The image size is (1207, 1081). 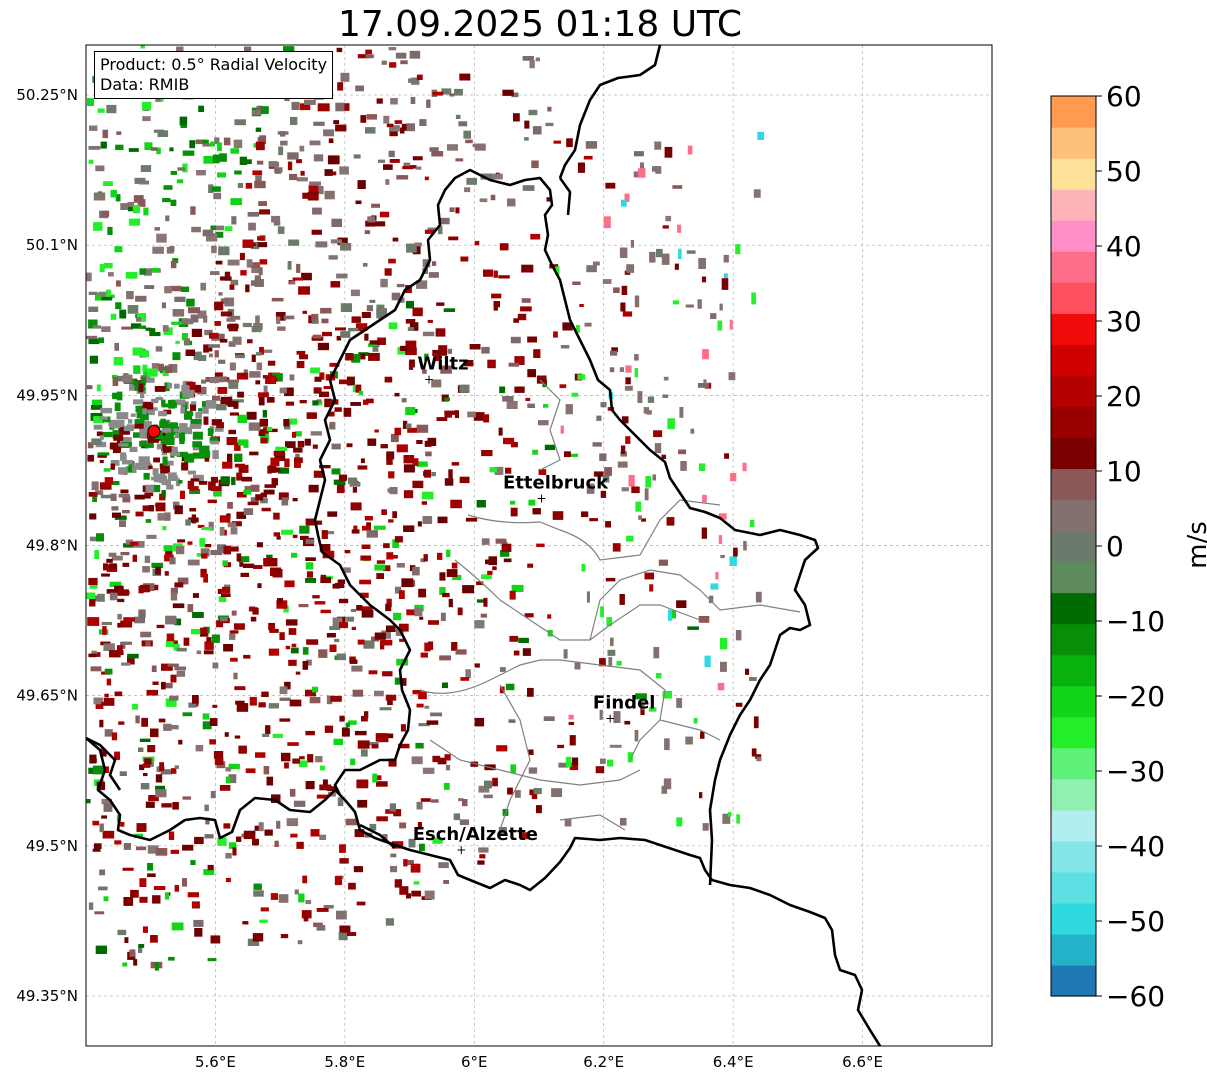 I want to click on colorbar-tick-label: −30, so click(x=1135, y=771).